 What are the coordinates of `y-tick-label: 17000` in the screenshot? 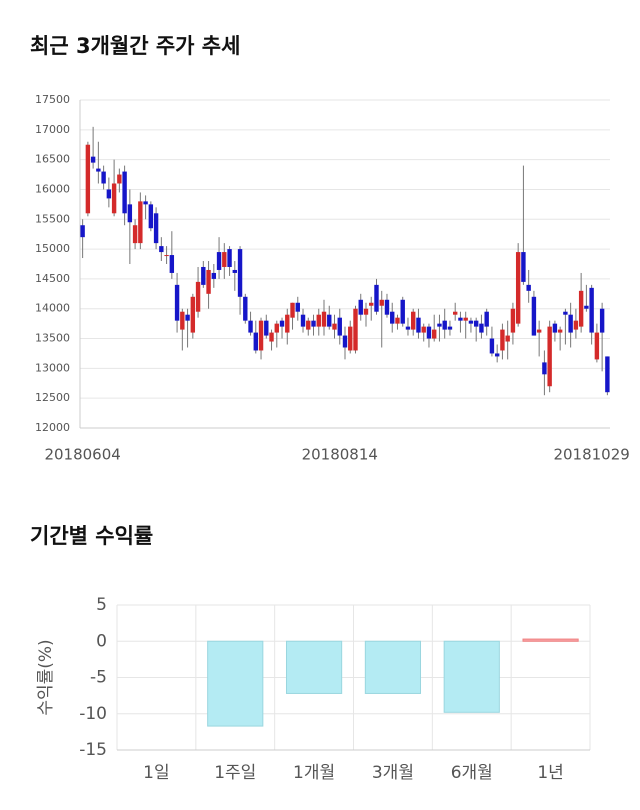 It's located at (52, 129).